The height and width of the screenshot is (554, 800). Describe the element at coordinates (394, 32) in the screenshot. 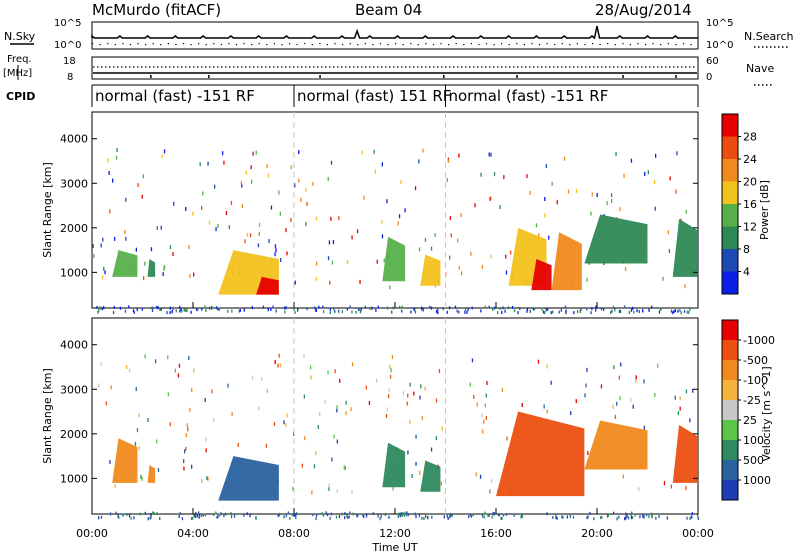

I see `noise-sky-trace` at that location.